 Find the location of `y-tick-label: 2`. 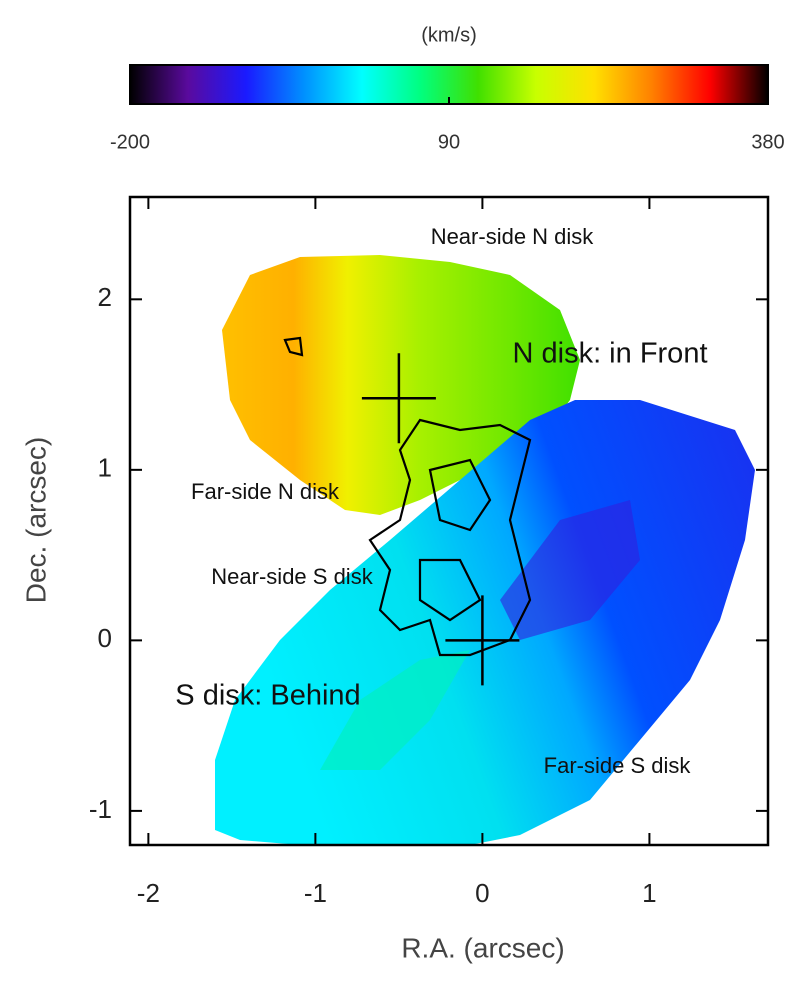

y-tick-label: 2 is located at coordinates (105, 297).